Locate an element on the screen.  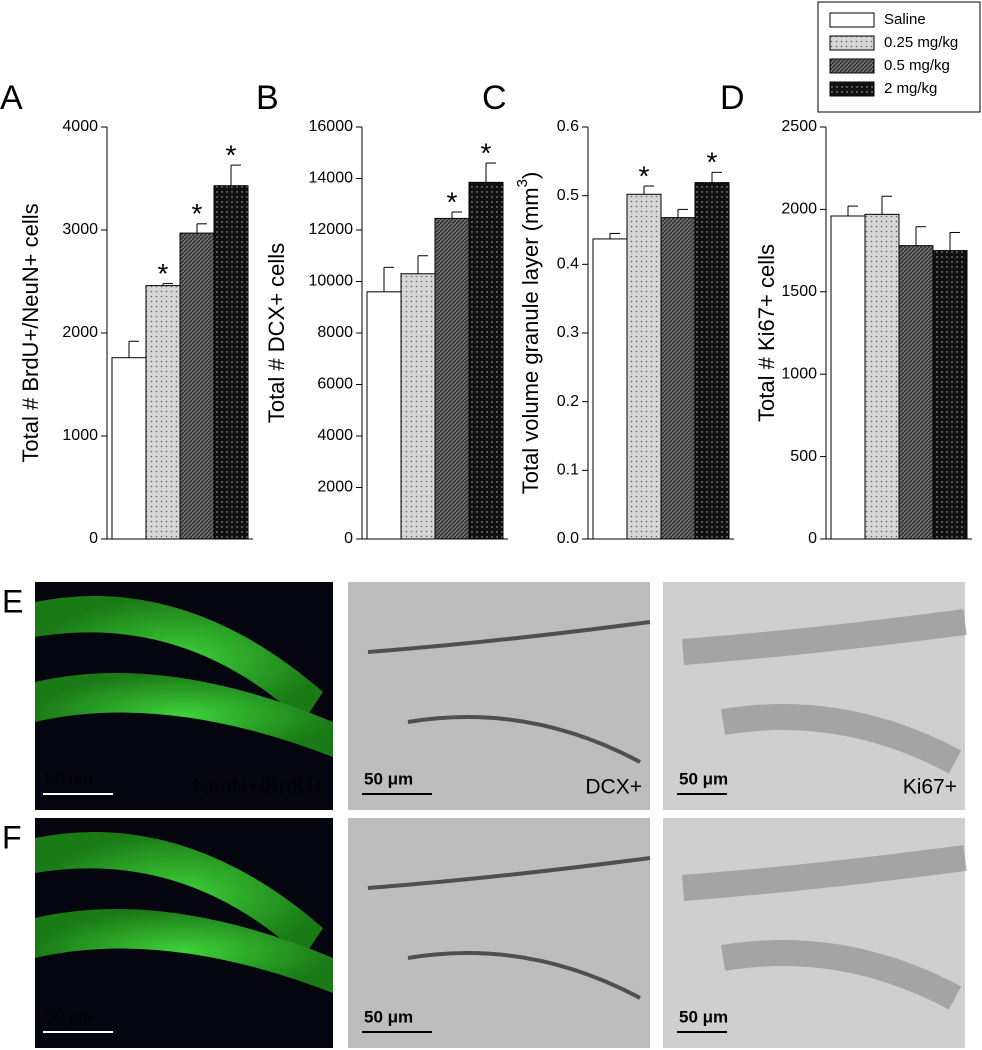
legend-label: Saline is located at coordinates (905, 19).